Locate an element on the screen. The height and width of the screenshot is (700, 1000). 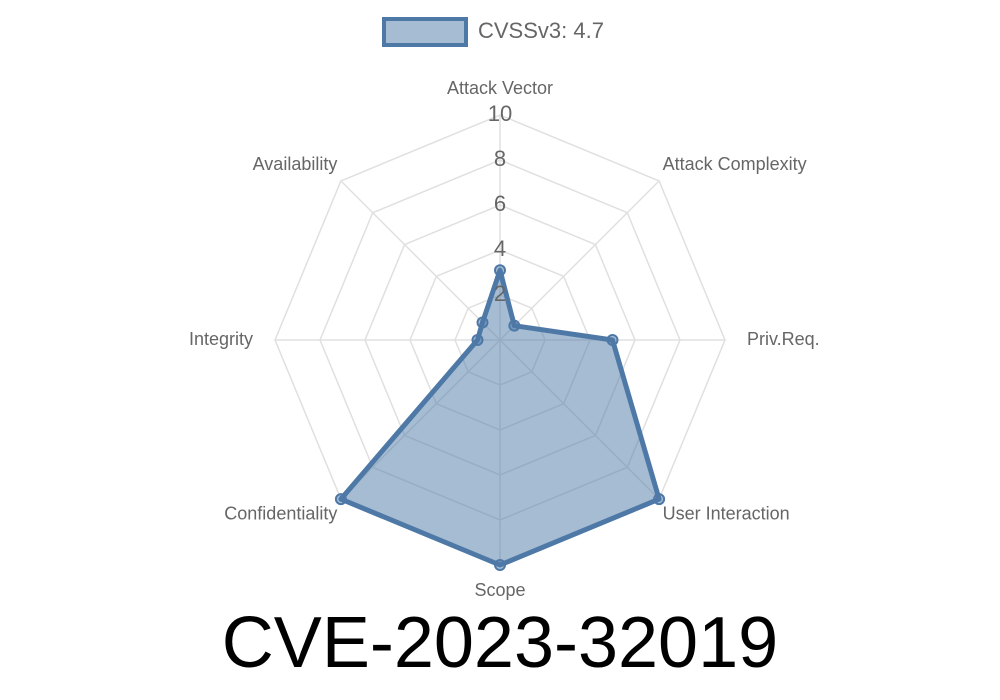
legend: CVSSv3: 4.7 is located at coordinates (493, 32).